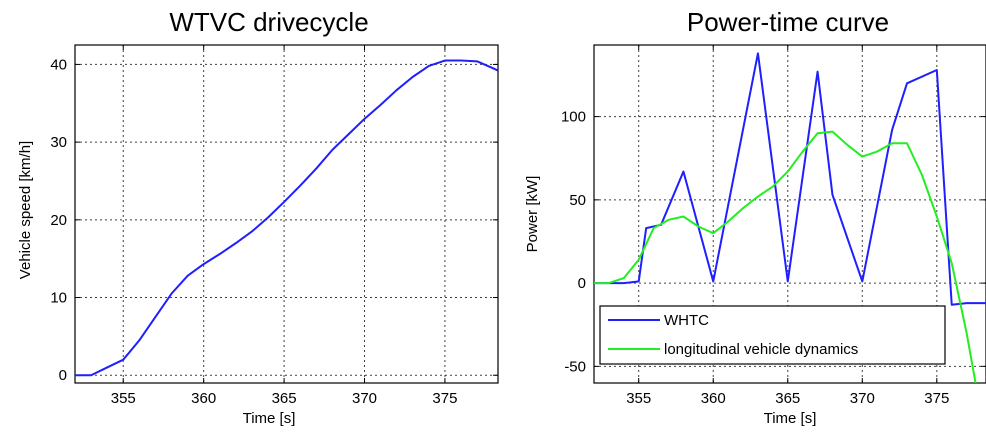  I want to click on y-tick-label: 30, so click(58, 142).